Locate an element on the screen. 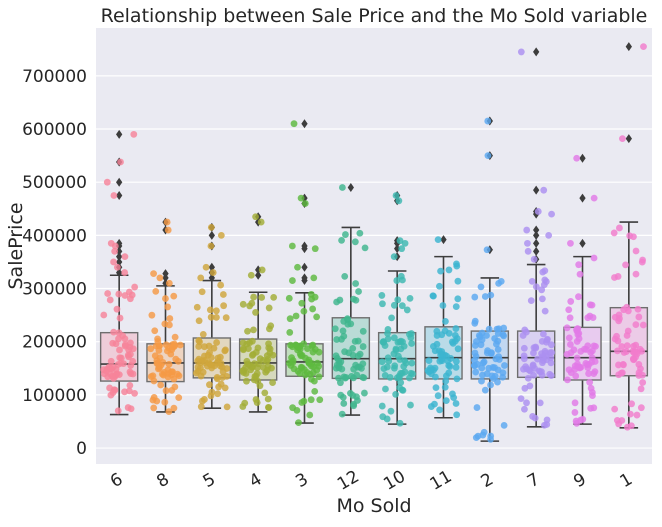  y-axis-label: SalePrice is located at coordinates (16, 245).